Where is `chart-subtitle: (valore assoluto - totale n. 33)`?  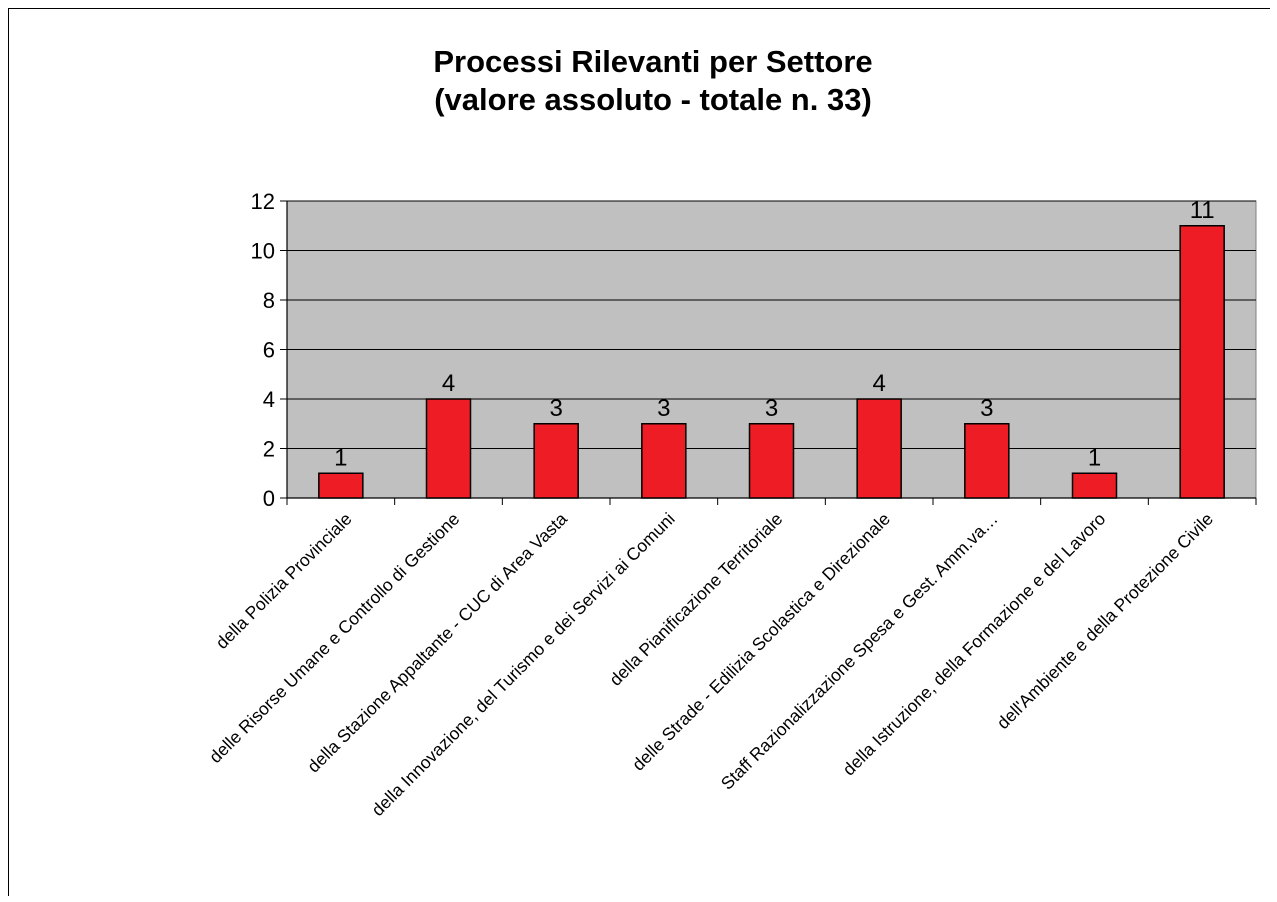
chart-subtitle: (valore assoluto - totale n. 33) is located at coordinates (653, 99).